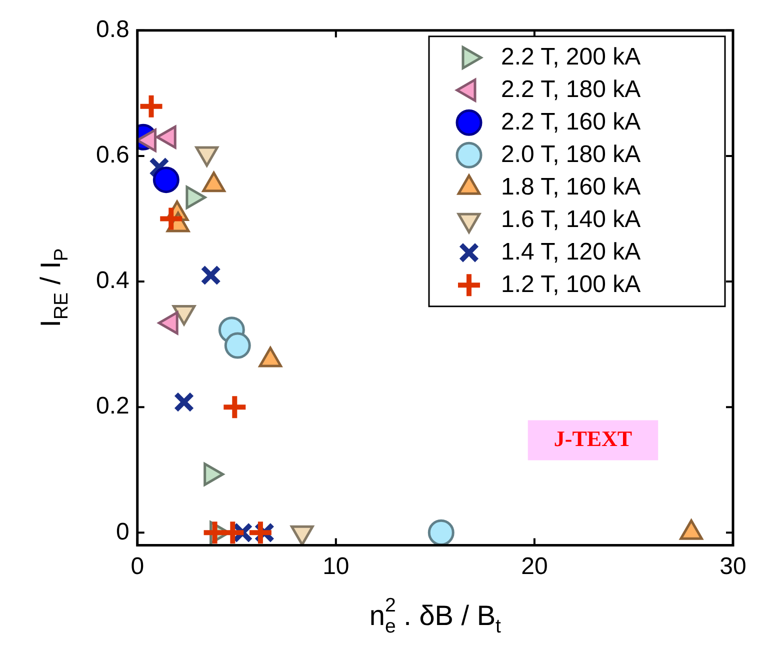 The height and width of the screenshot is (648, 779). What do you see at coordinates (113, 155) in the screenshot?
I see `y-tick-label: 0.6` at bounding box center [113, 155].